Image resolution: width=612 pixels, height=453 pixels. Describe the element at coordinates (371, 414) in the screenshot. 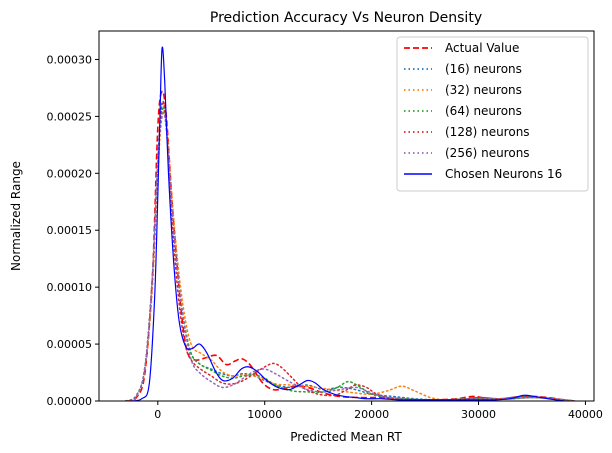

I see `x-tick-label: 20000` at that location.